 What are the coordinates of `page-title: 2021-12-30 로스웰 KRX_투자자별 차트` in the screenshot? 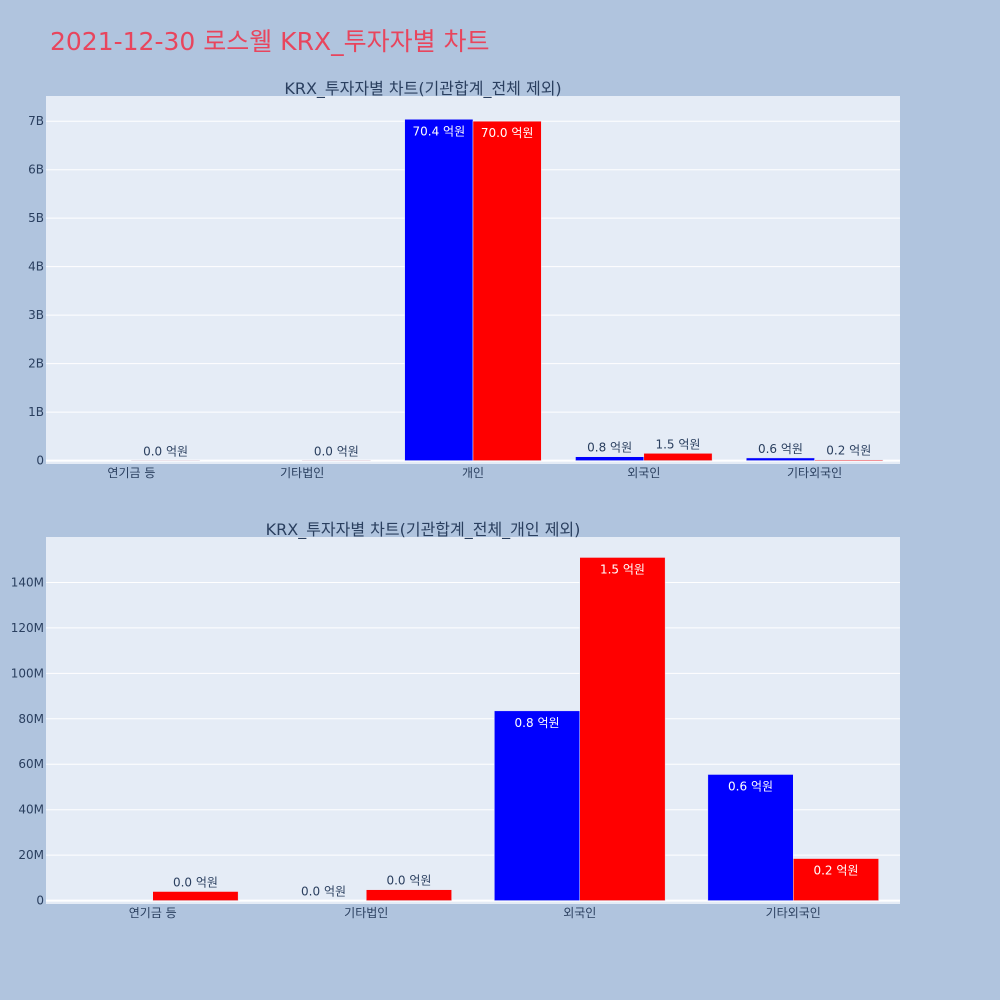 It's located at (270, 41).